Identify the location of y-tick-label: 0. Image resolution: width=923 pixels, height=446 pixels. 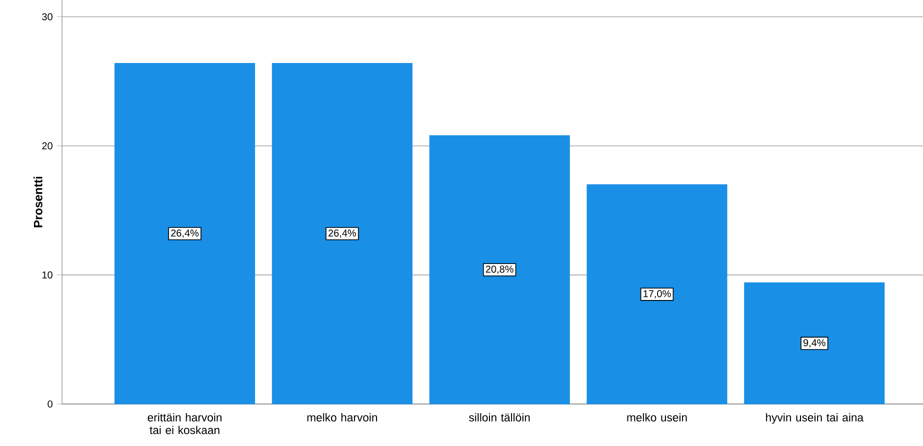
(50, 404).